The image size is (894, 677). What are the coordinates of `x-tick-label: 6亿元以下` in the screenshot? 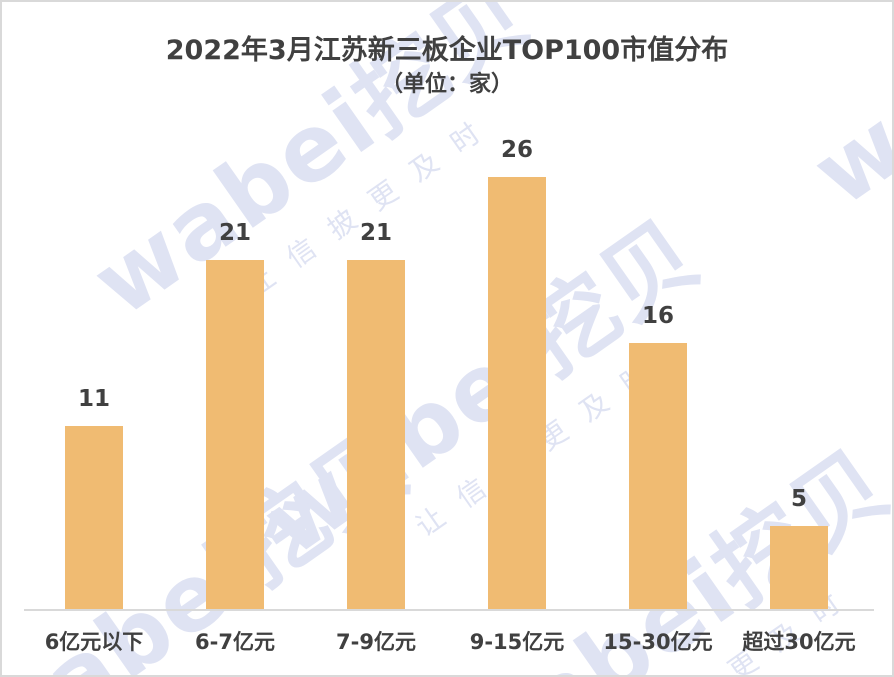 It's located at (94, 642).